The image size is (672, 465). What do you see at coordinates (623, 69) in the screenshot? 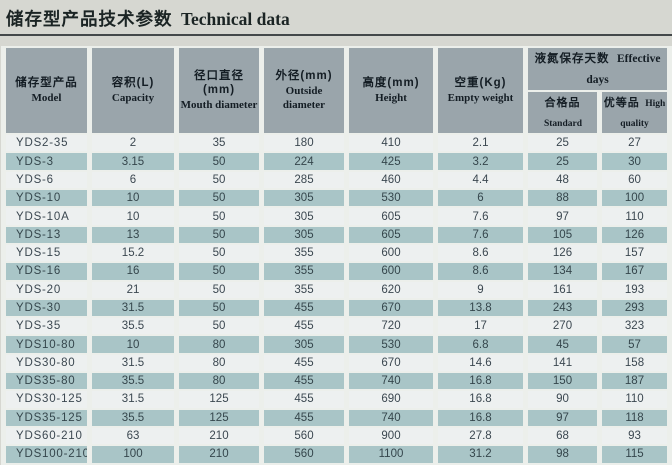
I see `column-header-effective-days-en: Effective days` at bounding box center [623, 69].